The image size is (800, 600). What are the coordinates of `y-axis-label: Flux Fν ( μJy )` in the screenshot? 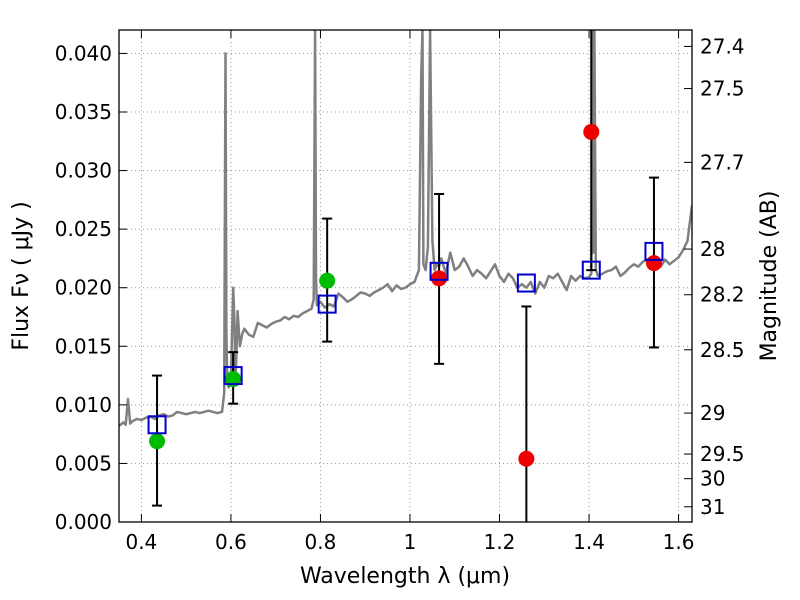 It's located at (21, 275).